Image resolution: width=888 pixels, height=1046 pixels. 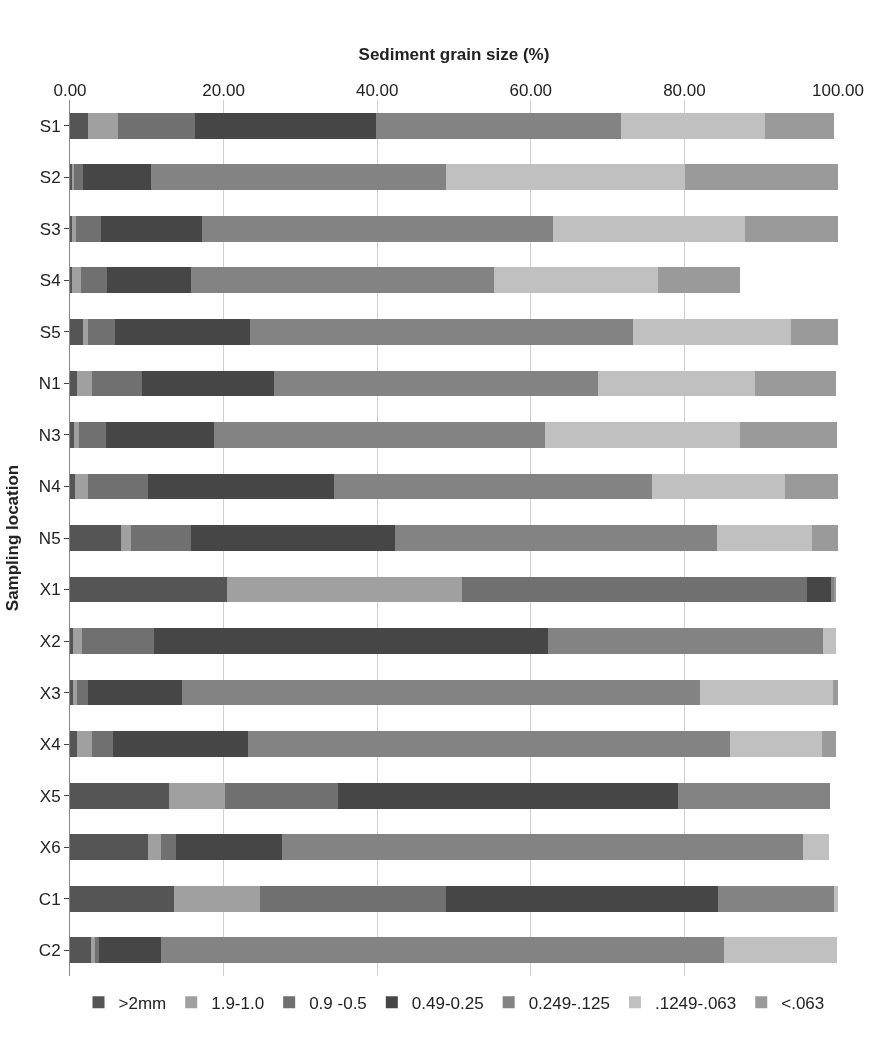 I want to click on y-tick-label: X3, so click(x=50, y=693).